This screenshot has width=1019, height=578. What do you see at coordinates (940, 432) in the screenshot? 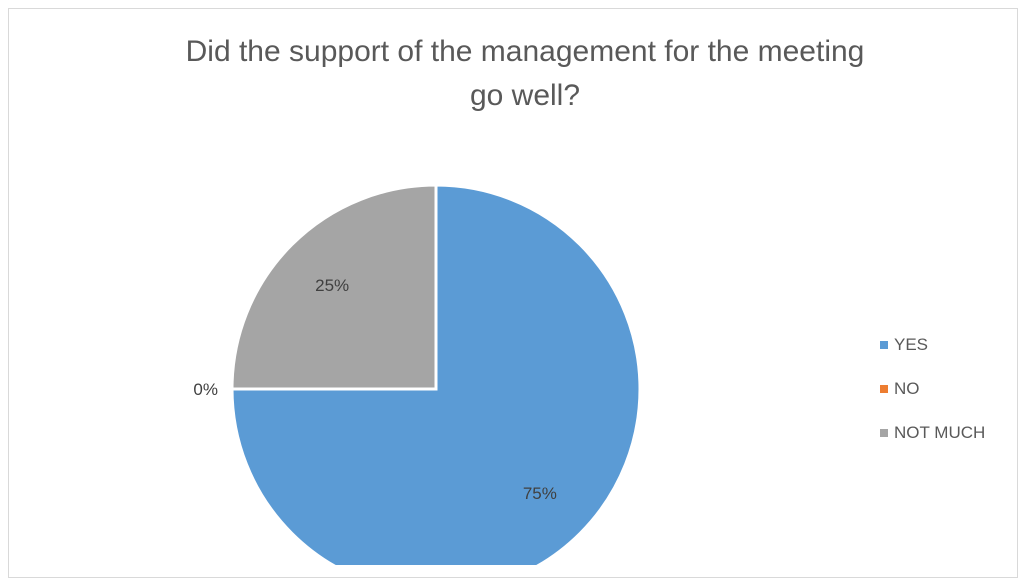
I see `legend-label-not-much: NOT MUCH` at bounding box center [940, 432].